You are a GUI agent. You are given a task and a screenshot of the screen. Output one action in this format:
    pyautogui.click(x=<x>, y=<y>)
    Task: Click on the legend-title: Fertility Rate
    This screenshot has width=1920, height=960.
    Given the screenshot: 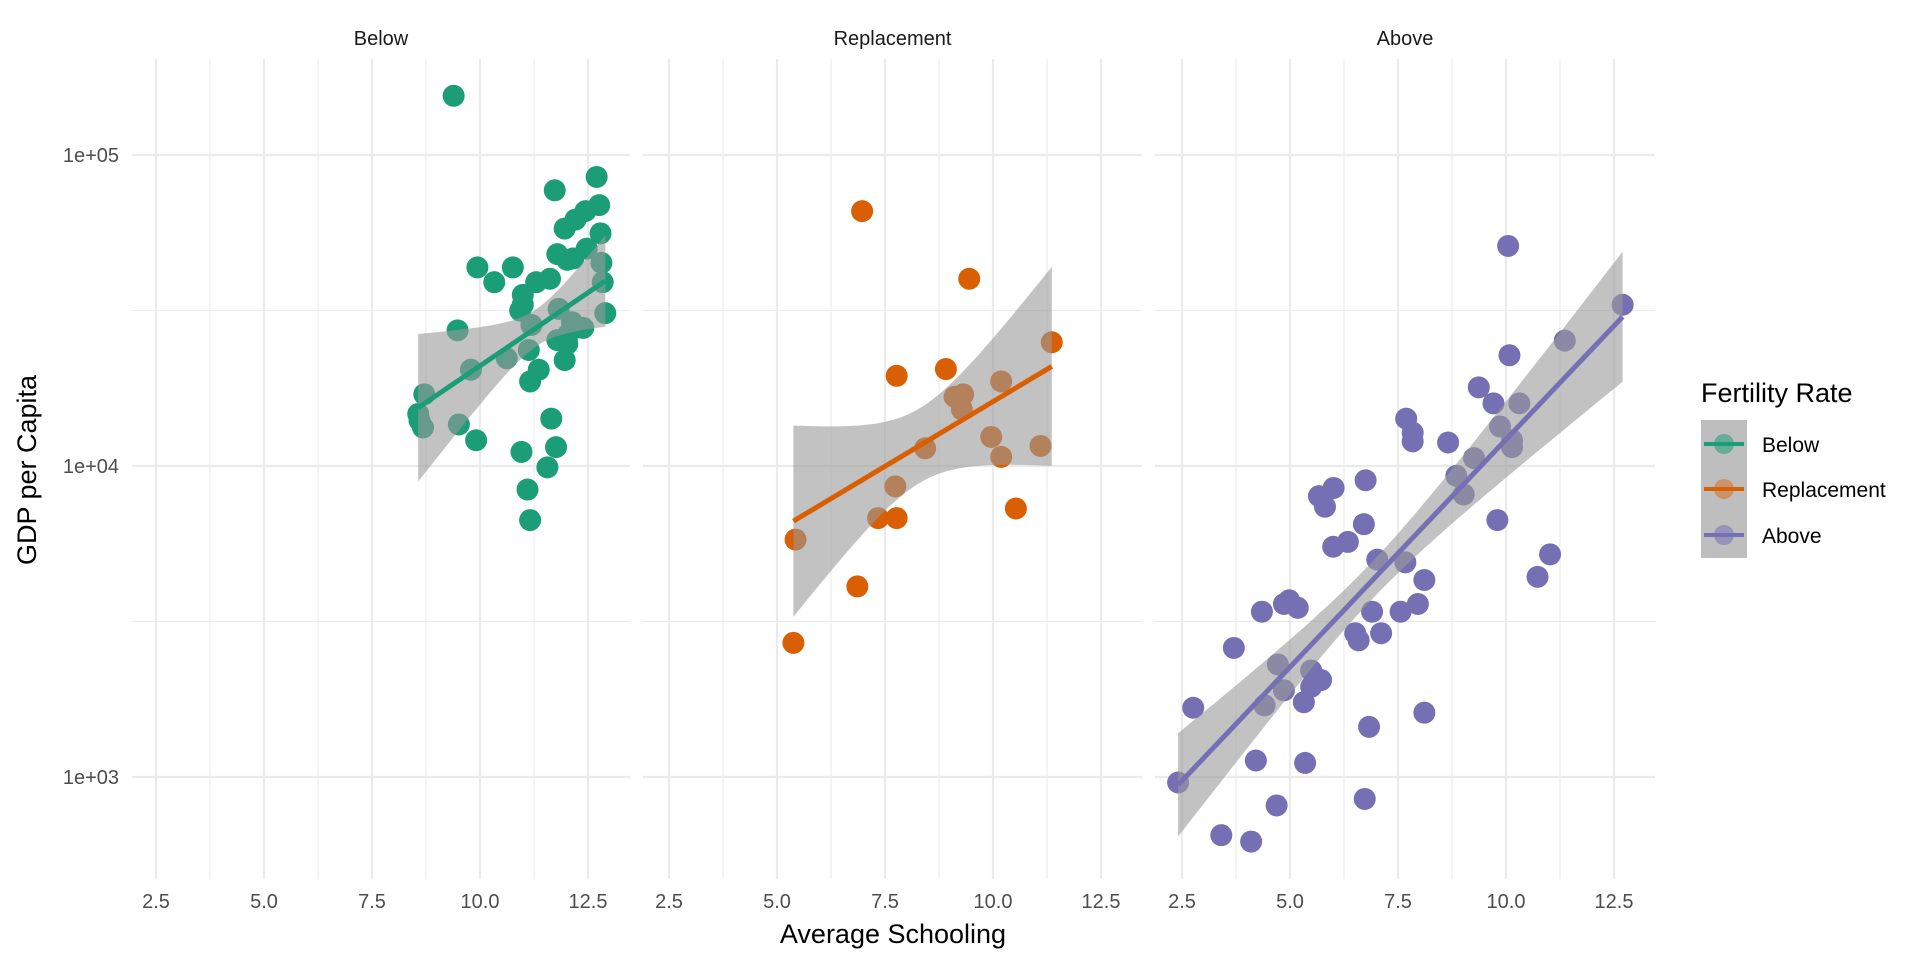 What is the action you would take?
    pyautogui.click(x=1777, y=393)
    